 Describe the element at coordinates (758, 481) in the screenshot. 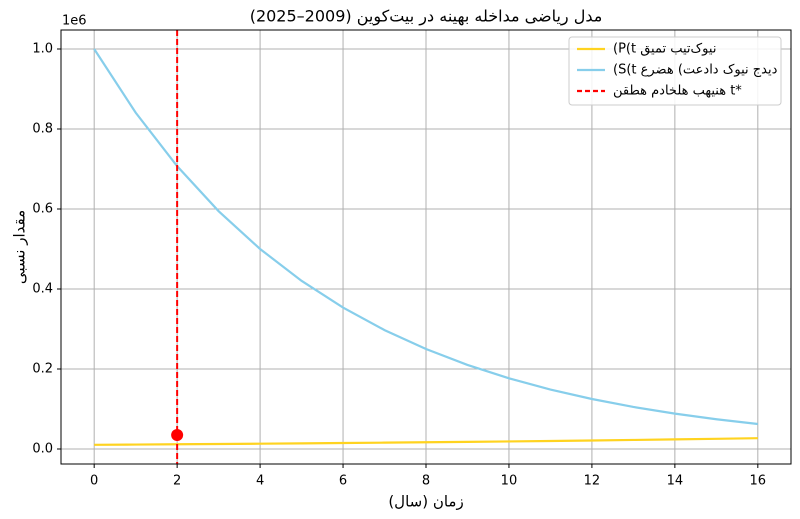

I see `x-tick-label: 16` at that location.